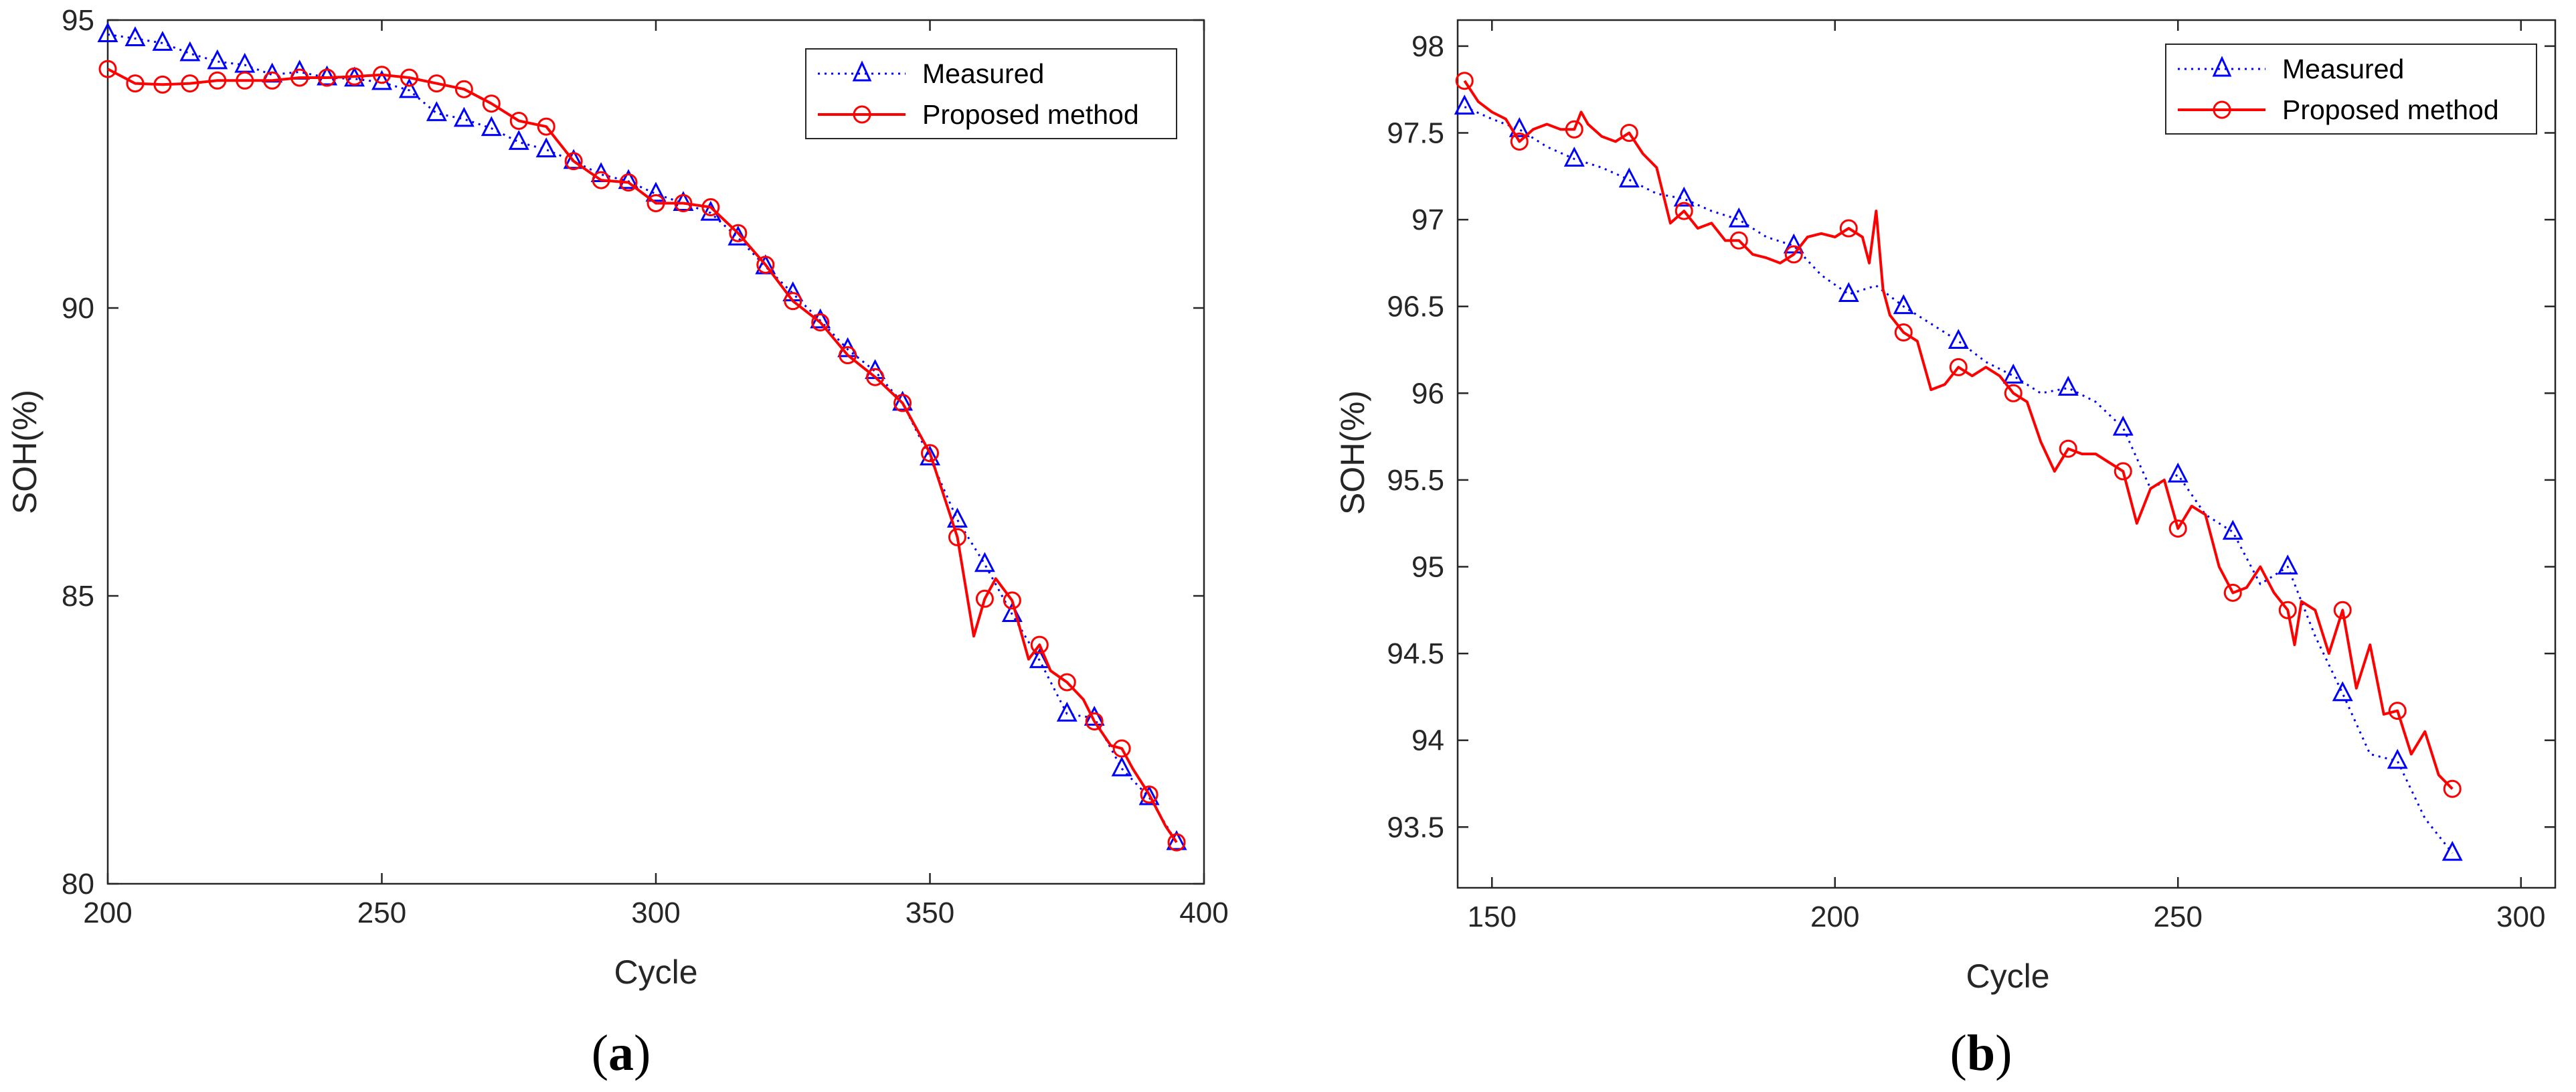  Describe the element at coordinates (107, 912) in the screenshot. I see `x-tick-label: 200` at that location.